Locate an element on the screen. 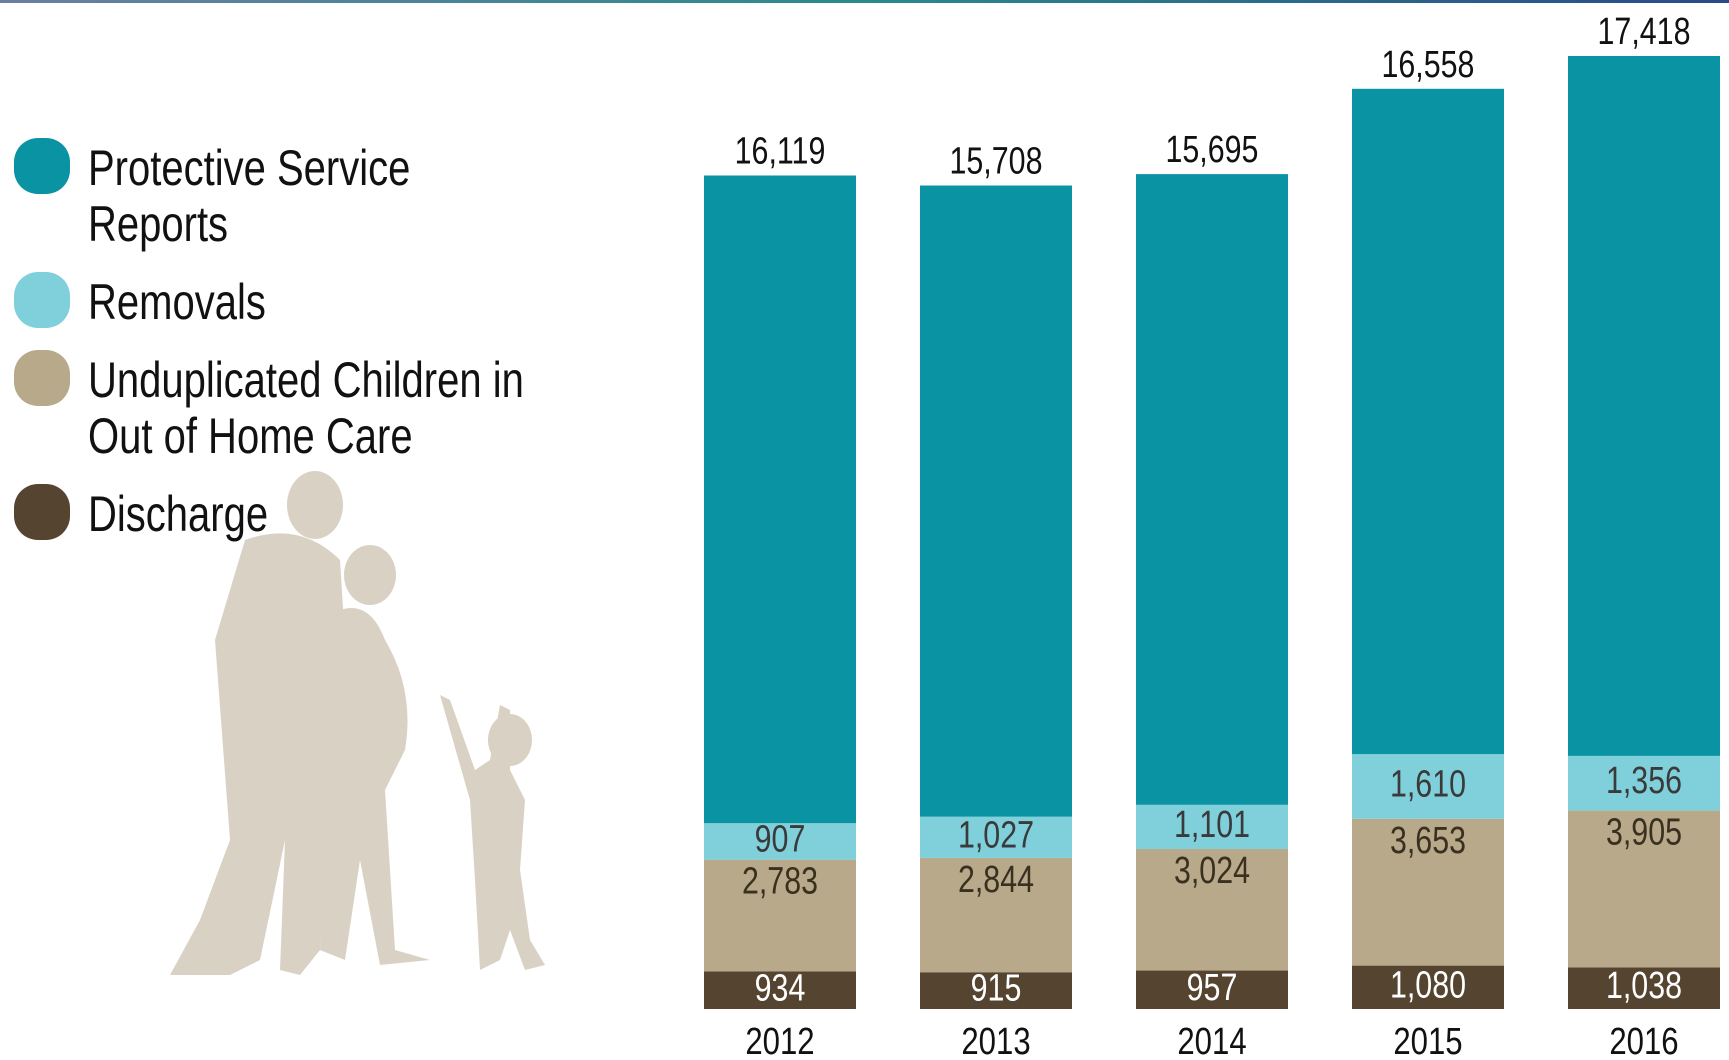 The width and height of the screenshot is (1729, 1060). data-label: 16,558 is located at coordinates (1428, 65).